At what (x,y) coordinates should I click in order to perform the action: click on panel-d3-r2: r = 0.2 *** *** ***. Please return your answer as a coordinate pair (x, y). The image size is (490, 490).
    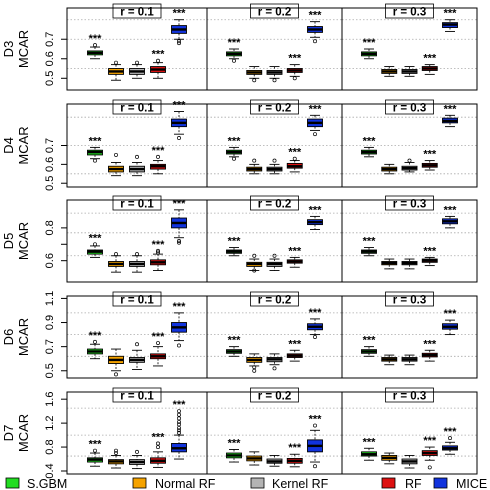
    Looking at the image, I should click on (274, 47).